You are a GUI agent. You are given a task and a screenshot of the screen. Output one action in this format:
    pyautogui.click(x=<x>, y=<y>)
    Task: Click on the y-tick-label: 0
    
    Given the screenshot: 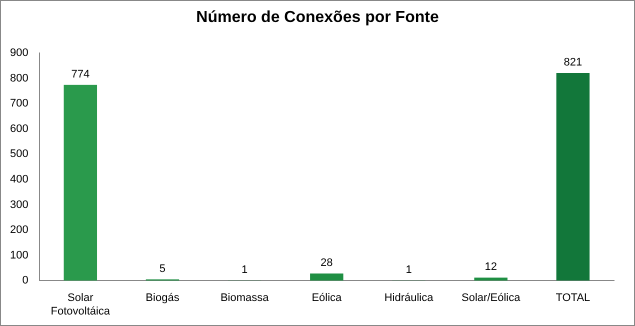 What is the action you would take?
    pyautogui.click(x=25, y=280)
    